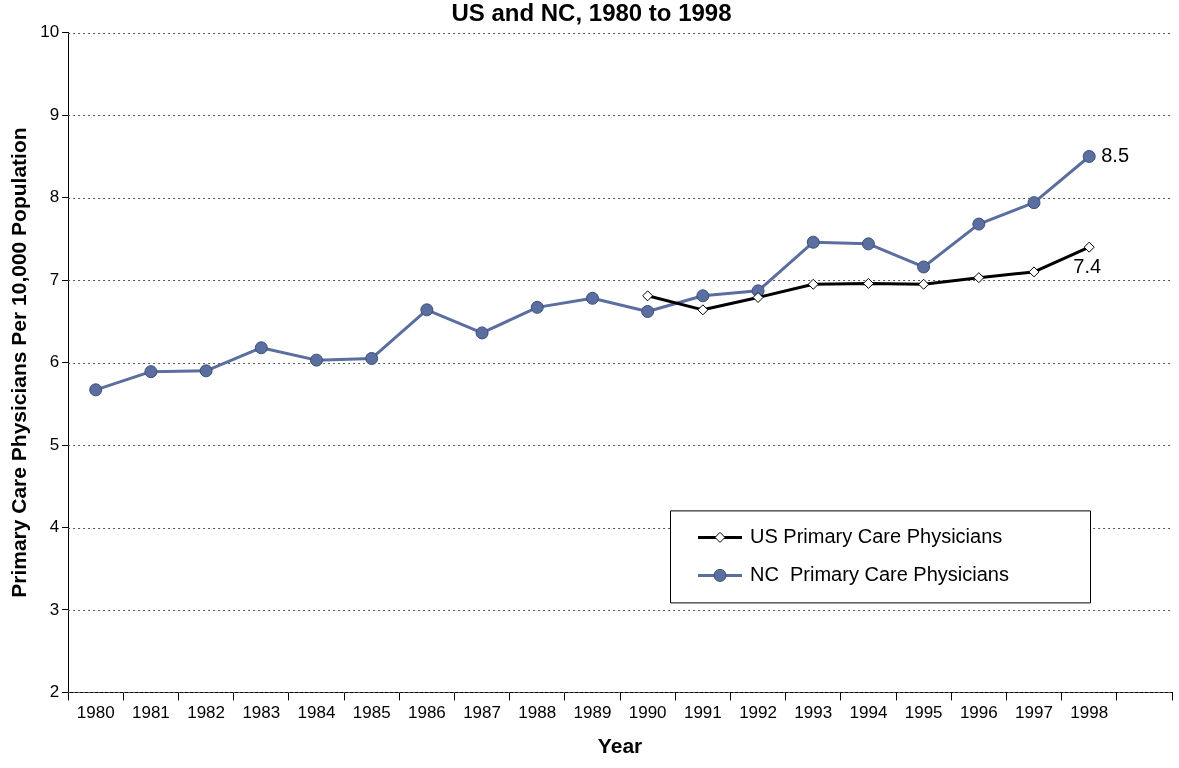  I want to click on x-tick-label: 1992, so click(758, 713).